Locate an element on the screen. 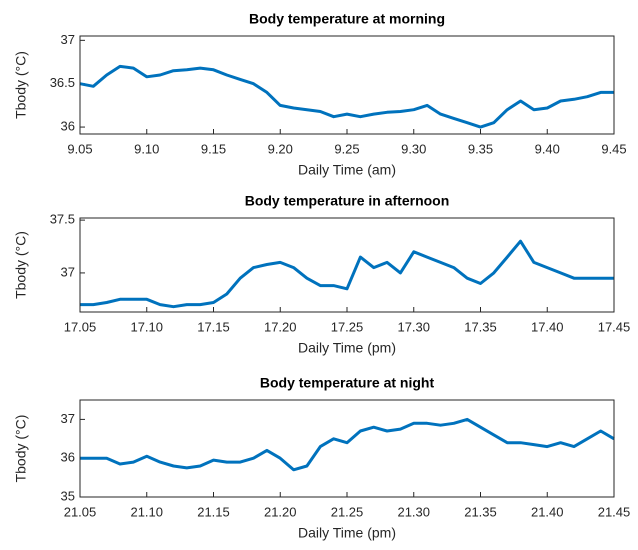 Image resolution: width=638 pixels, height=550 pixels. x-tick-label: 17.15 is located at coordinates (213, 326).